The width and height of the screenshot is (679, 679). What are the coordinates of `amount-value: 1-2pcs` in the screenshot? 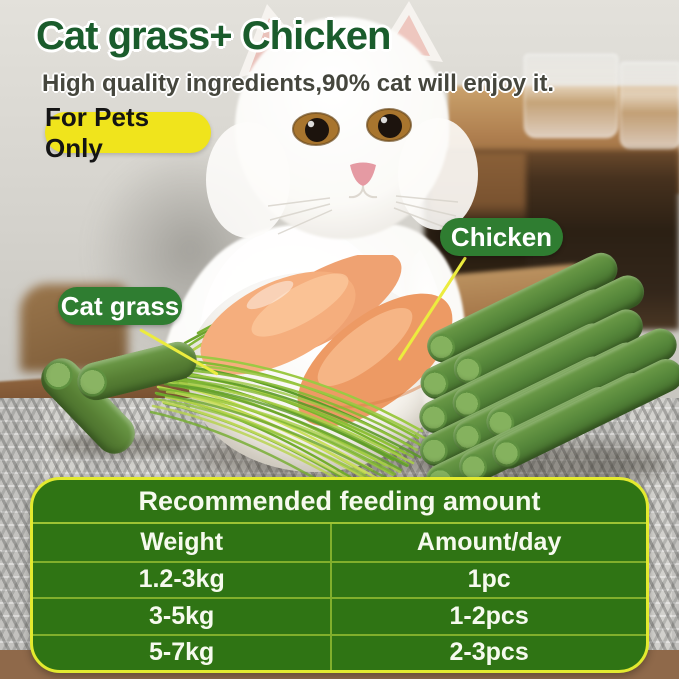 It's located at (488, 615).